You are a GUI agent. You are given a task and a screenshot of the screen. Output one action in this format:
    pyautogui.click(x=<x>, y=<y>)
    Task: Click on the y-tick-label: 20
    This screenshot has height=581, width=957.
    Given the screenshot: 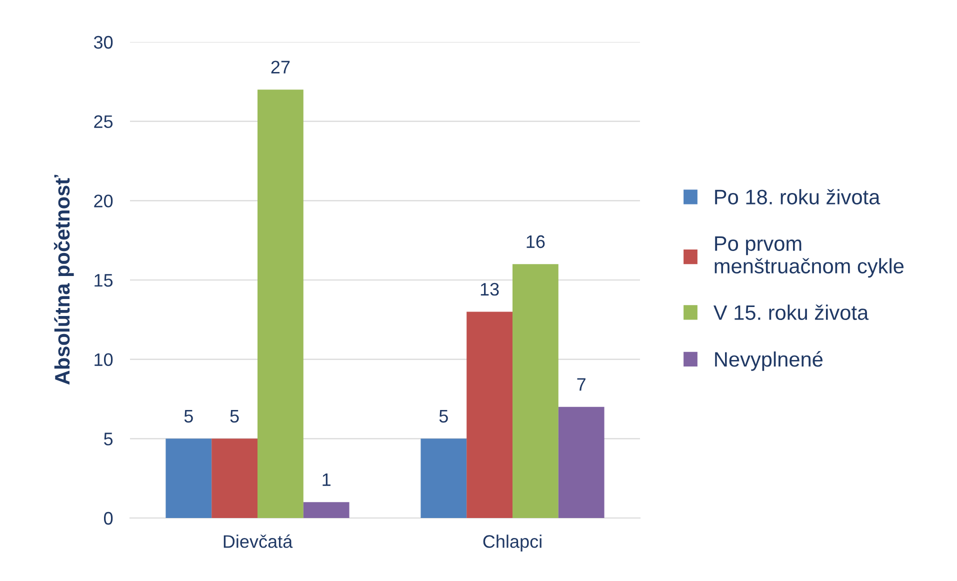 What is the action you would take?
    pyautogui.click(x=103, y=201)
    